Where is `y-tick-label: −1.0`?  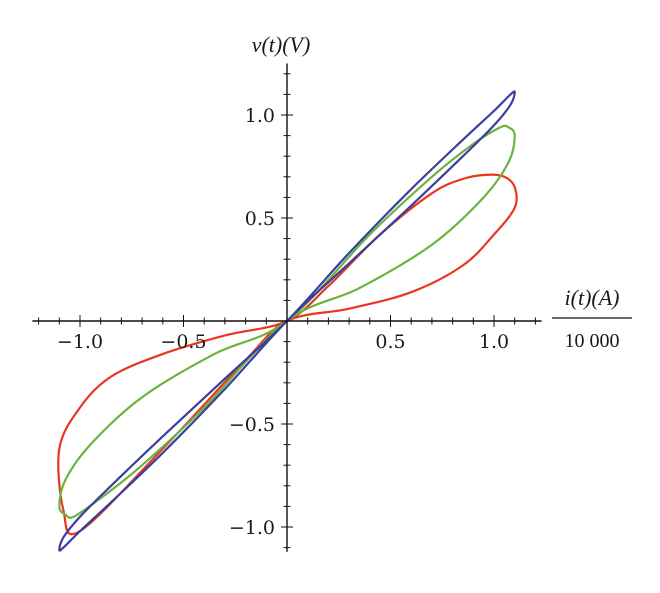 y-tick-label: −1.0 is located at coordinates (252, 528).